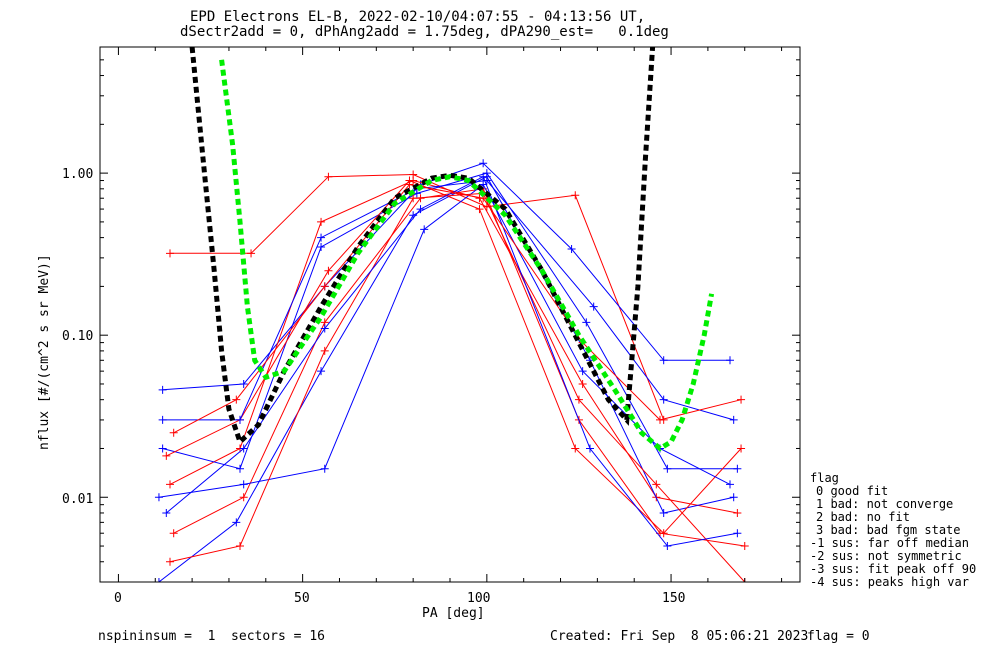 This screenshot has height=650, width=1000. What do you see at coordinates (453, 613) in the screenshot?
I see `x-axis-label: PA [deg]` at bounding box center [453, 613].